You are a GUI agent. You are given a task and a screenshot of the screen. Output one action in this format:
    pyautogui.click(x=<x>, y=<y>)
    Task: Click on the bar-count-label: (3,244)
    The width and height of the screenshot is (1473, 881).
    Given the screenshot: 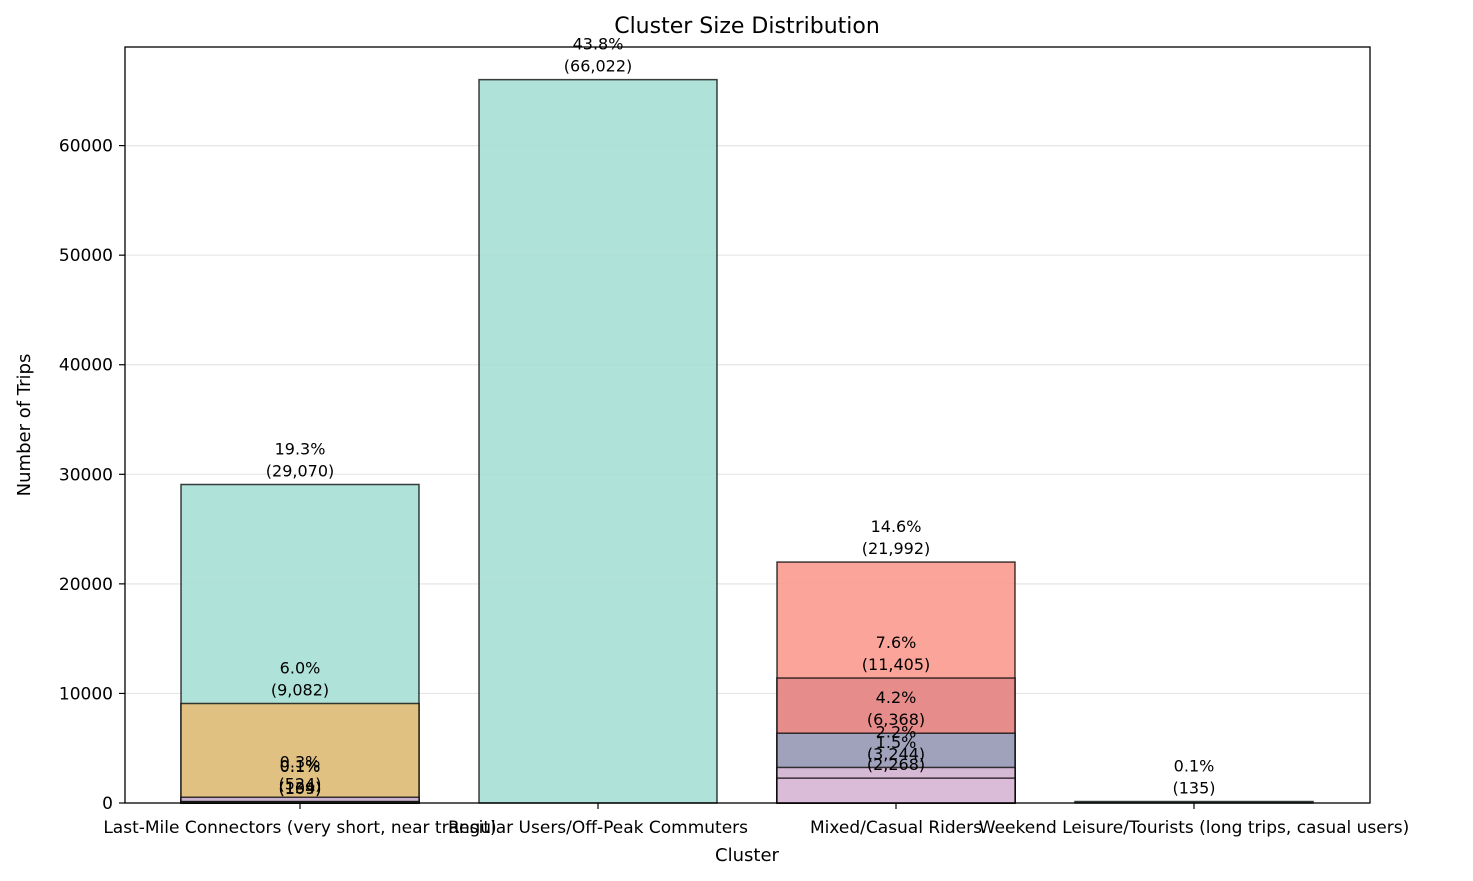 What is the action you would take?
    pyautogui.click(x=896, y=753)
    